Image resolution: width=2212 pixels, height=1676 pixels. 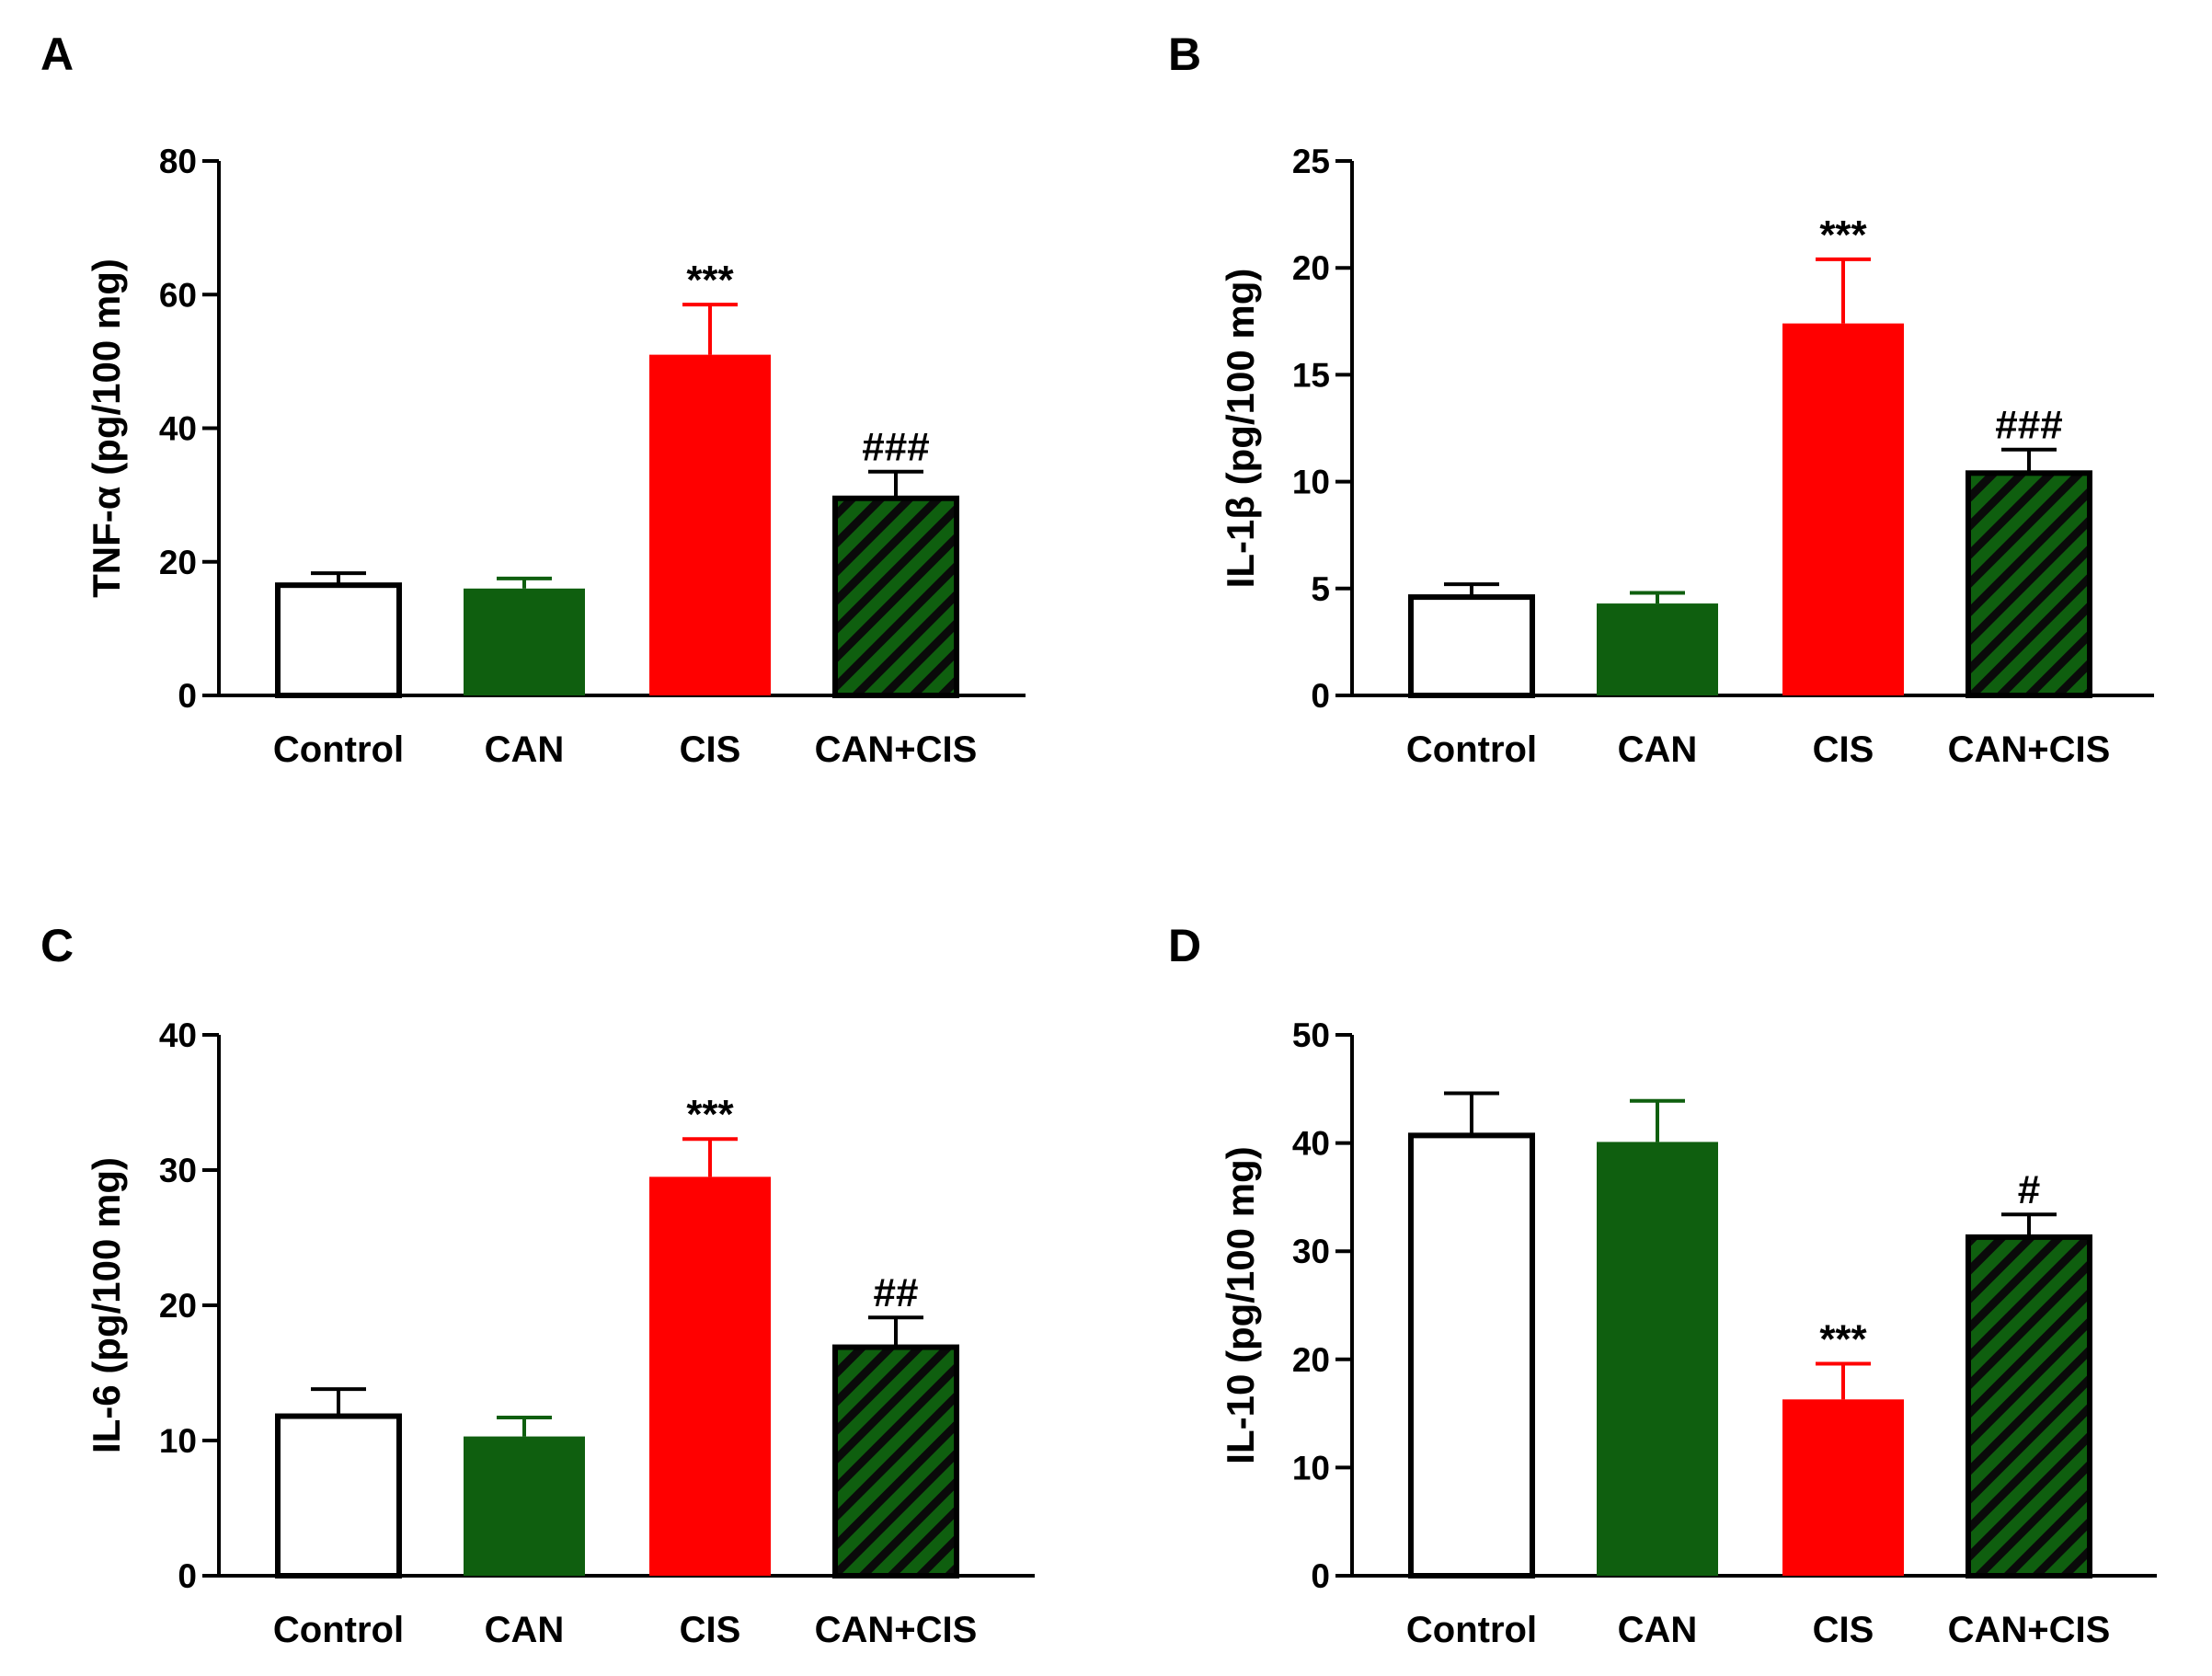 What do you see at coordinates (178, 295) in the screenshot?
I see `y-tick-label: 60` at bounding box center [178, 295].